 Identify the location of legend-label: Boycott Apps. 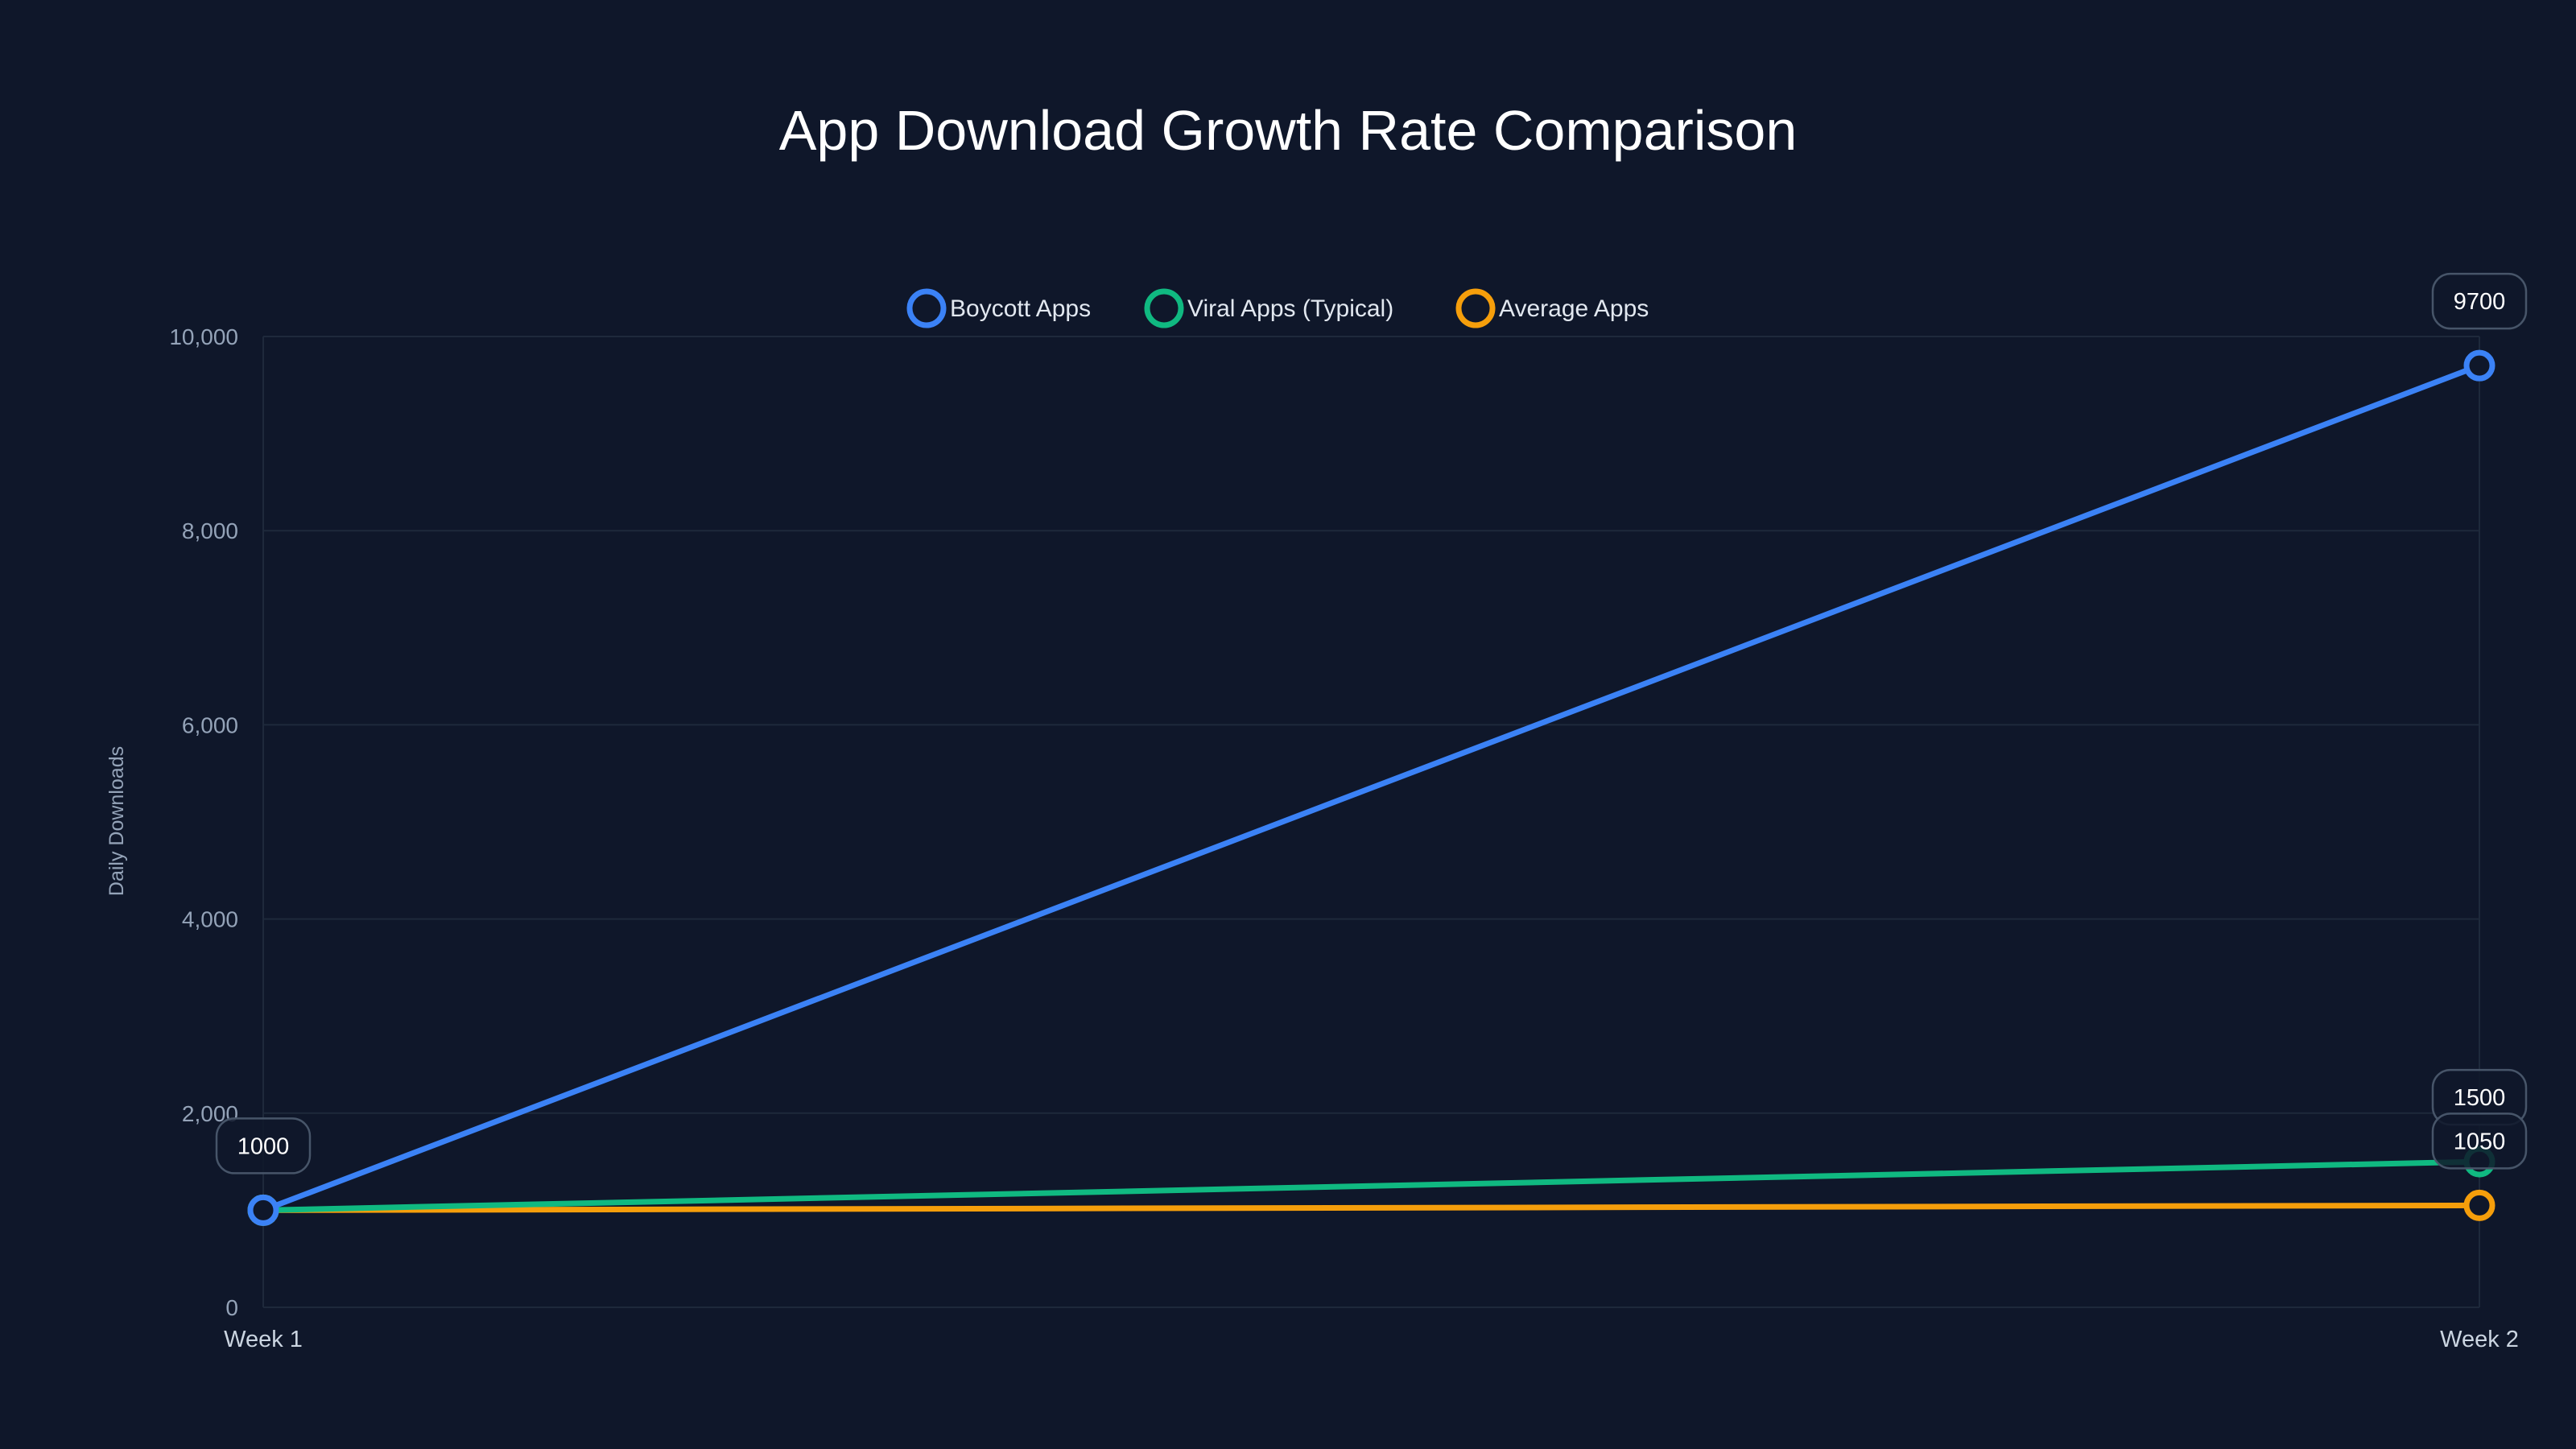
(1020, 308).